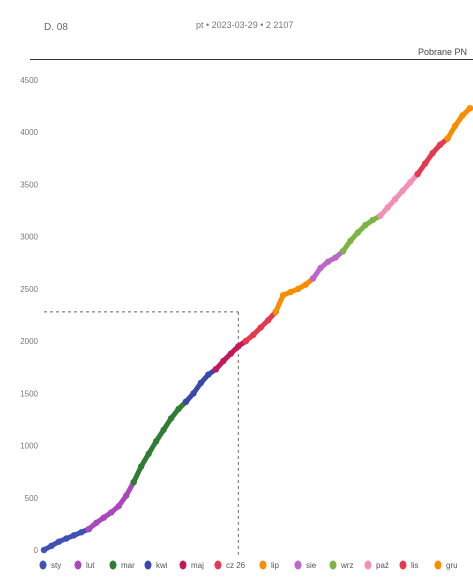 This screenshot has width=473, height=586. What do you see at coordinates (29, 393) in the screenshot?
I see `y-tick-label: 1500` at bounding box center [29, 393].